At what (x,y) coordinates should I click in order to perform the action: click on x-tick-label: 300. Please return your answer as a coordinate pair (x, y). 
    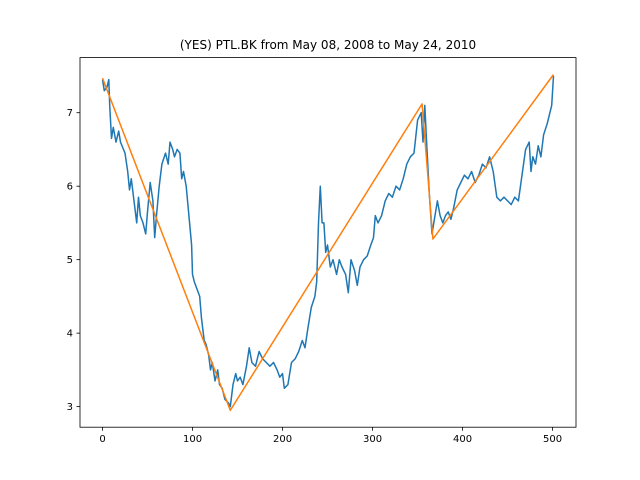
    Looking at the image, I should click on (372, 439).